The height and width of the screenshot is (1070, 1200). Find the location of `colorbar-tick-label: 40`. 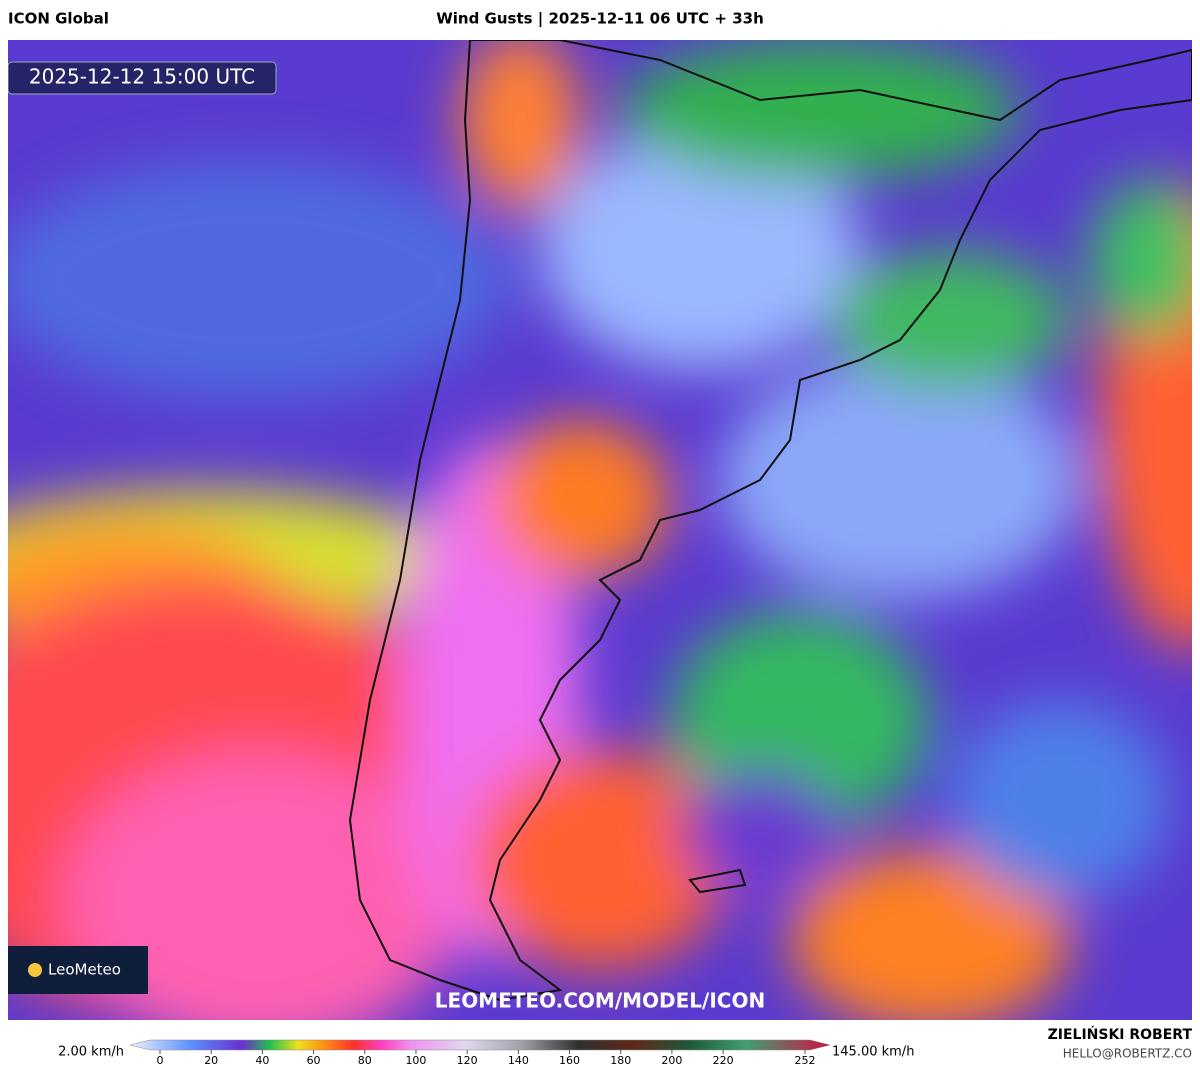

colorbar-tick-label: 40 is located at coordinates (262, 1060).